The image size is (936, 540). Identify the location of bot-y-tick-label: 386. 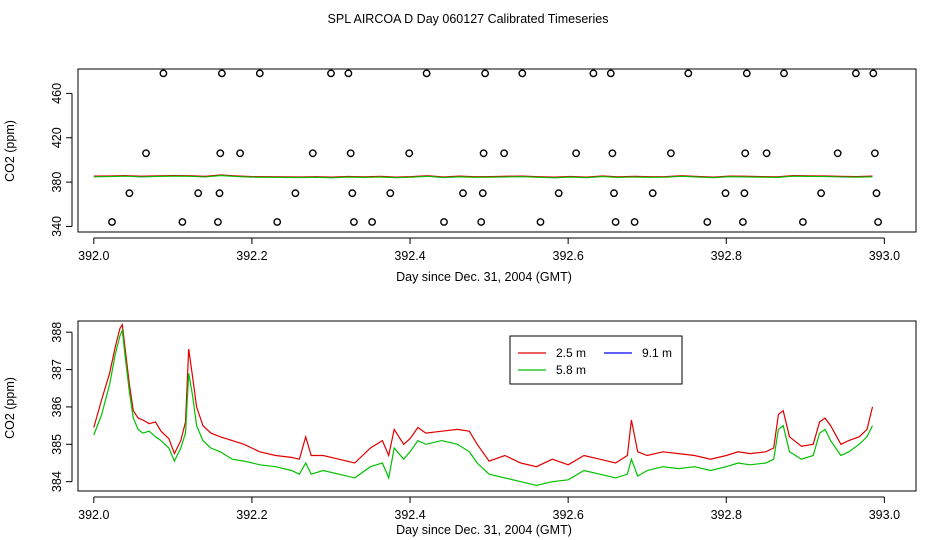
(57, 406).